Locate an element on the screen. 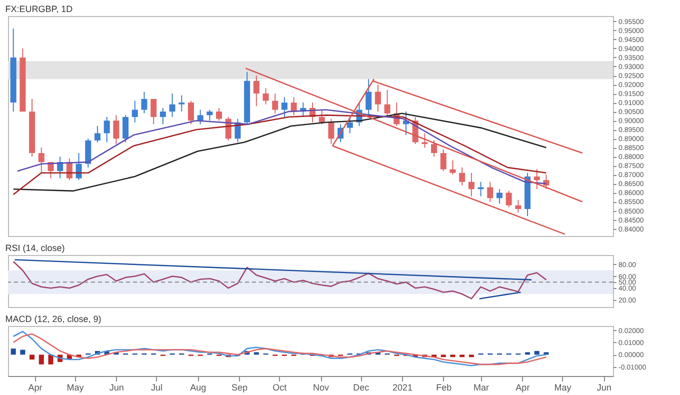 The width and height of the screenshot is (680, 395). chart-title: RSI (14, close) is located at coordinates (35, 248).